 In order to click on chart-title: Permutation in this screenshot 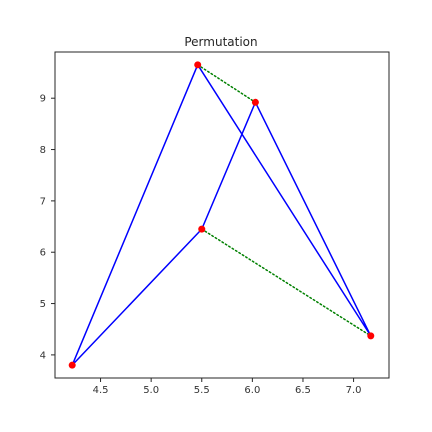, I will do `click(220, 42)`.